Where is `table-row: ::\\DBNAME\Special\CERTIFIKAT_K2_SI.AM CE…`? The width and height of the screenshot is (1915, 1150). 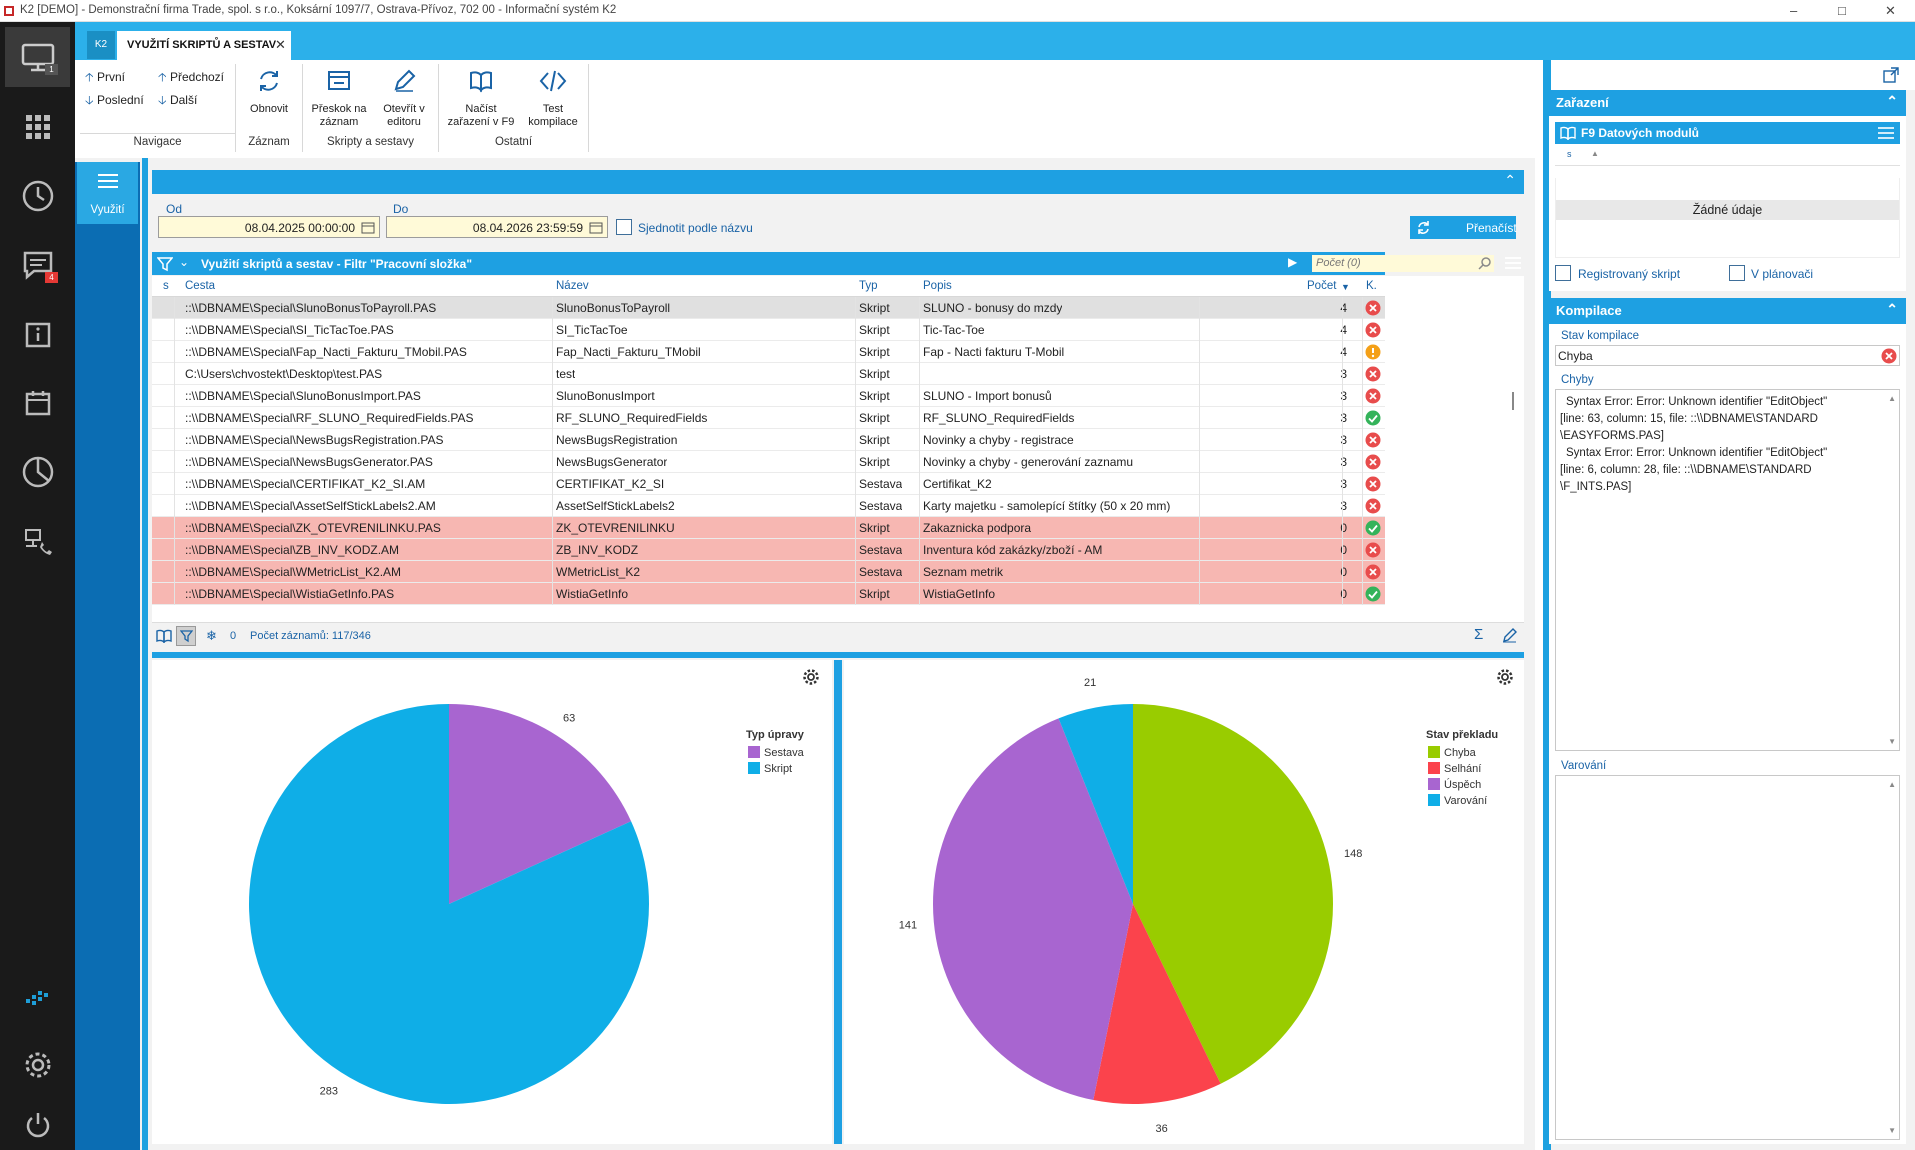 table-row: ::\\DBNAME\Special\CERTIFIKAT_K2_SI.AM CE… is located at coordinates (768, 484).